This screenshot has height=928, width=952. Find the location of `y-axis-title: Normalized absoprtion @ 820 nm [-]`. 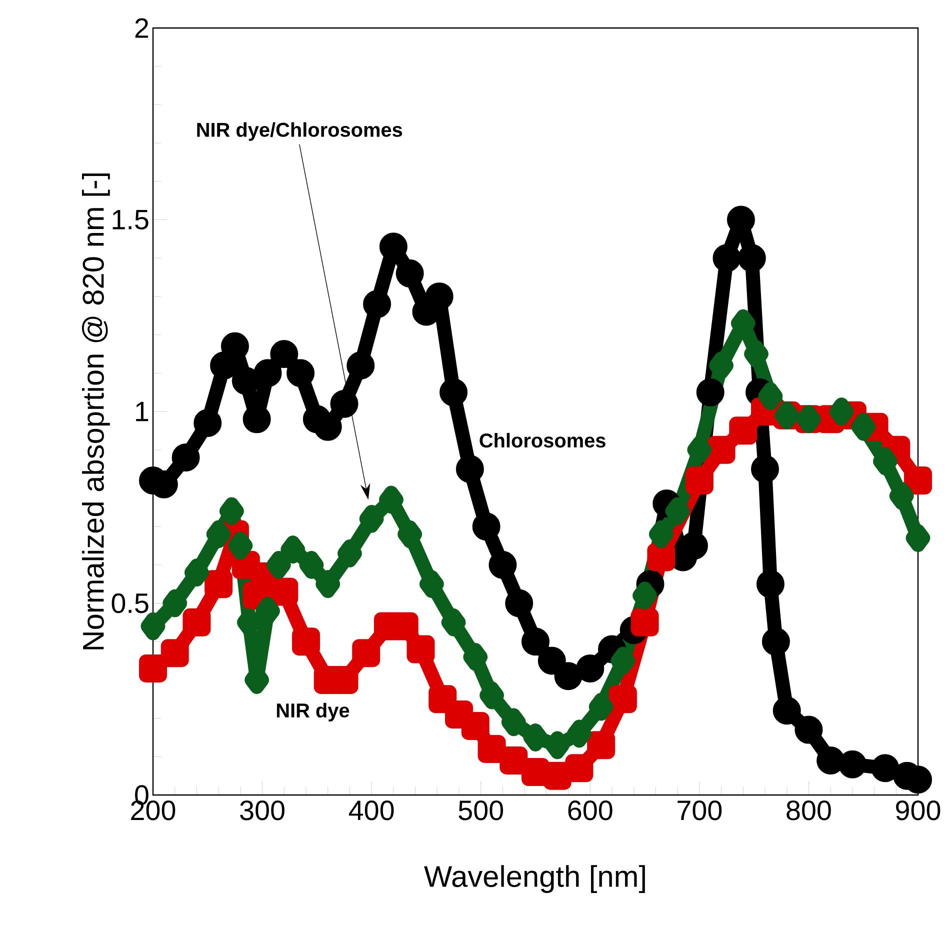

y-axis-title: Normalized absoprtion @ 820 nm [-] is located at coordinates (96, 411).